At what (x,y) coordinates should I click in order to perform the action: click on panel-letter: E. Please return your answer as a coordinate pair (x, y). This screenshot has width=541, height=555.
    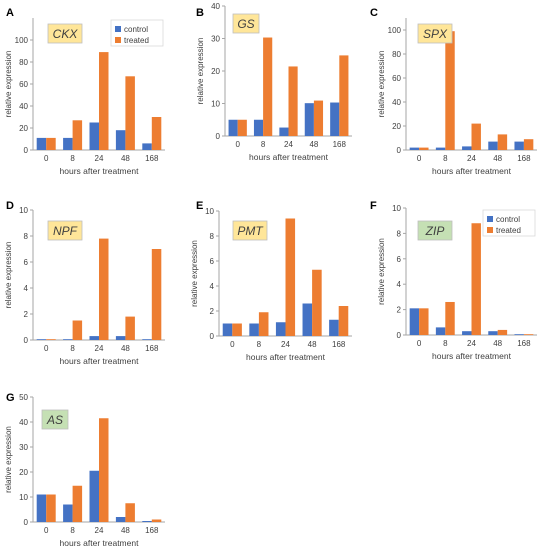
    Looking at the image, I should click on (199, 206).